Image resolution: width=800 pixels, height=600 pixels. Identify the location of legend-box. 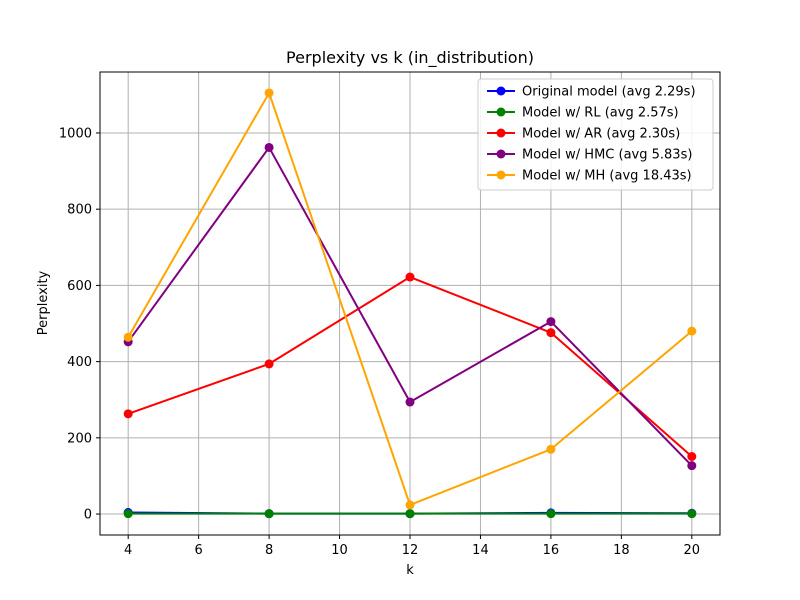
(595, 134).